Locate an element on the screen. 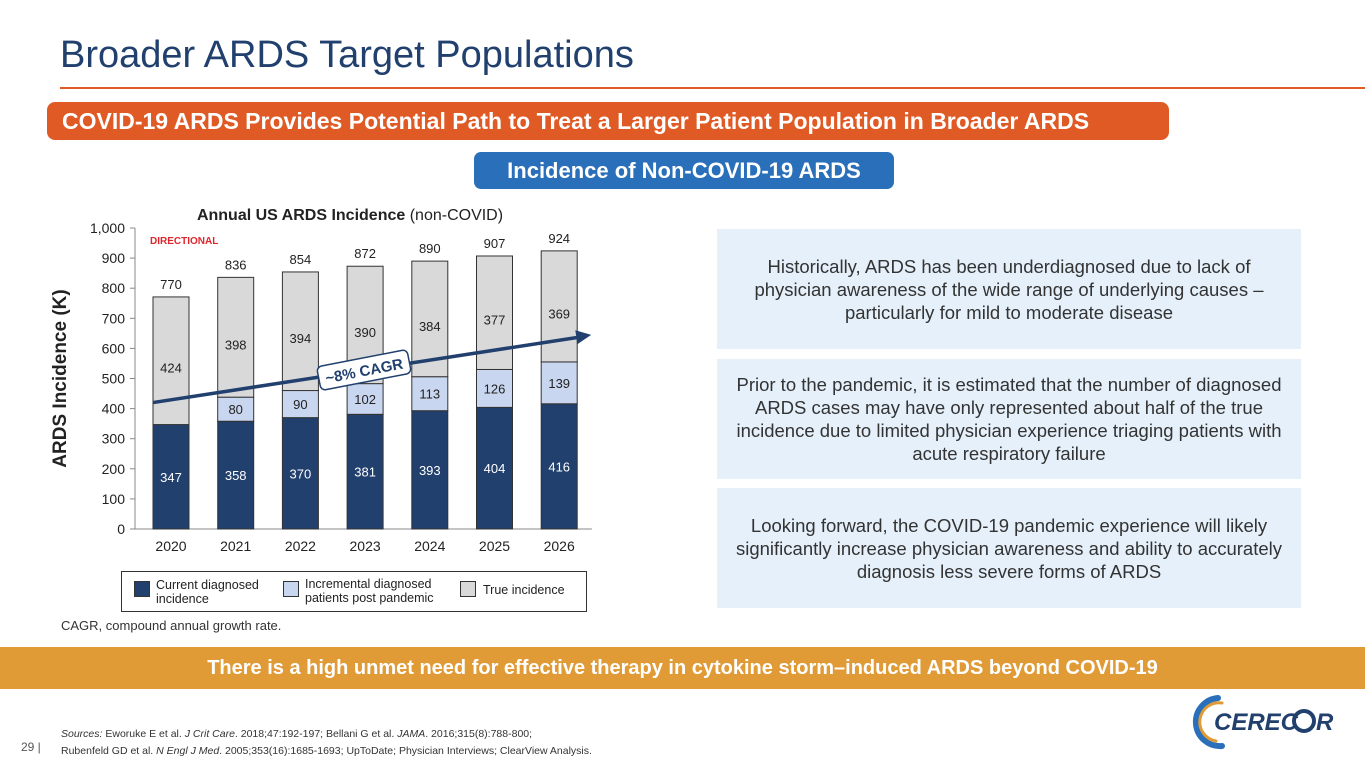 This screenshot has width=1365, height=768. bar-value-label: 358 is located at coordinates (236, 475).